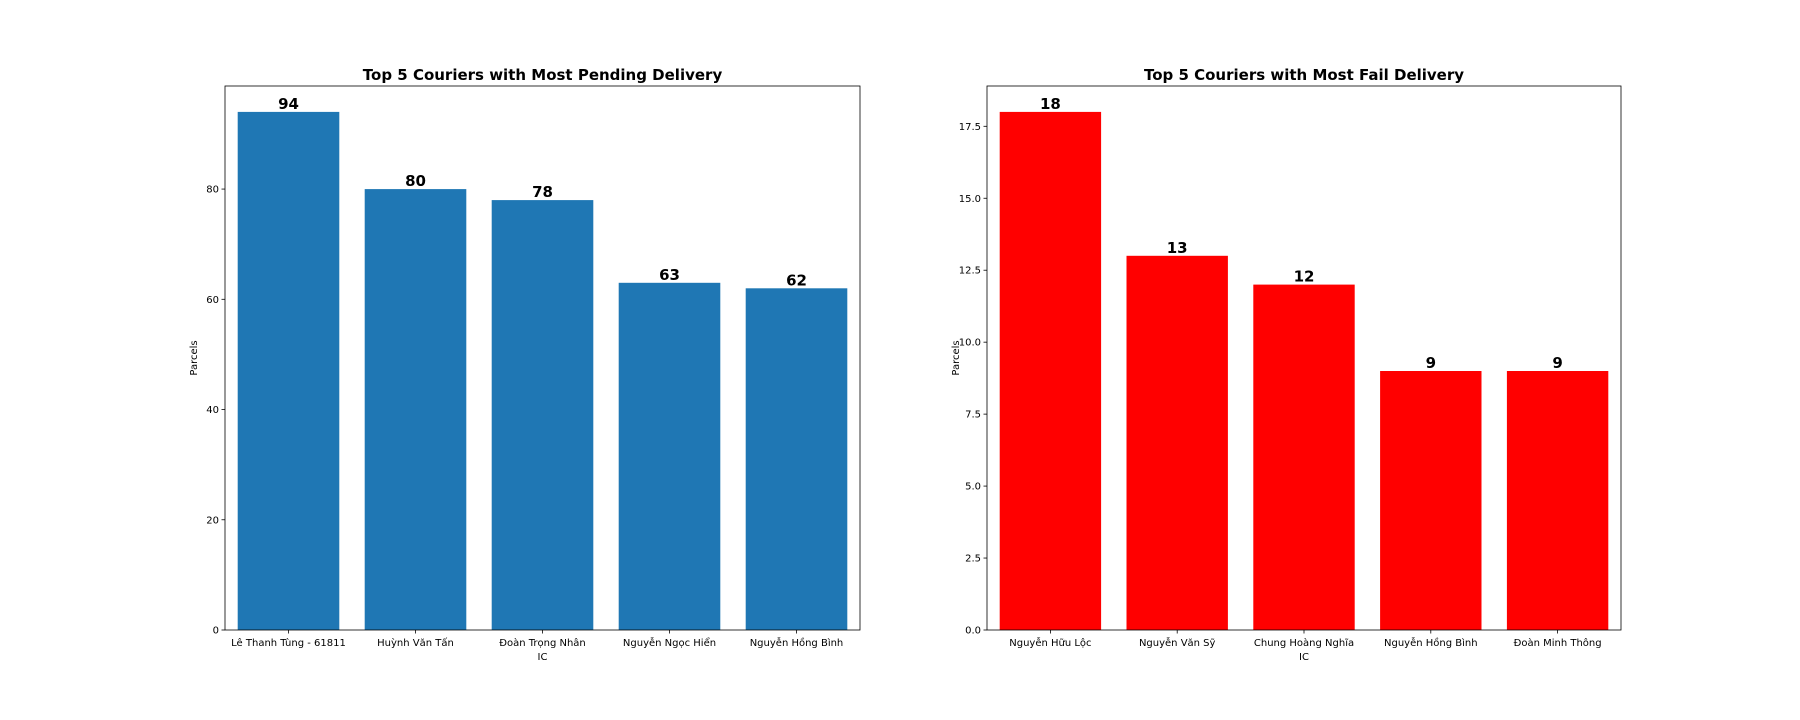 The width and height of the screenshot is (1800, 720). What do you see at coordinates (1177, 642) in the screenshot?
I see `x-tick-label-2: Nguyễn Văn Sỹ` at bounding box center [1177, 642].